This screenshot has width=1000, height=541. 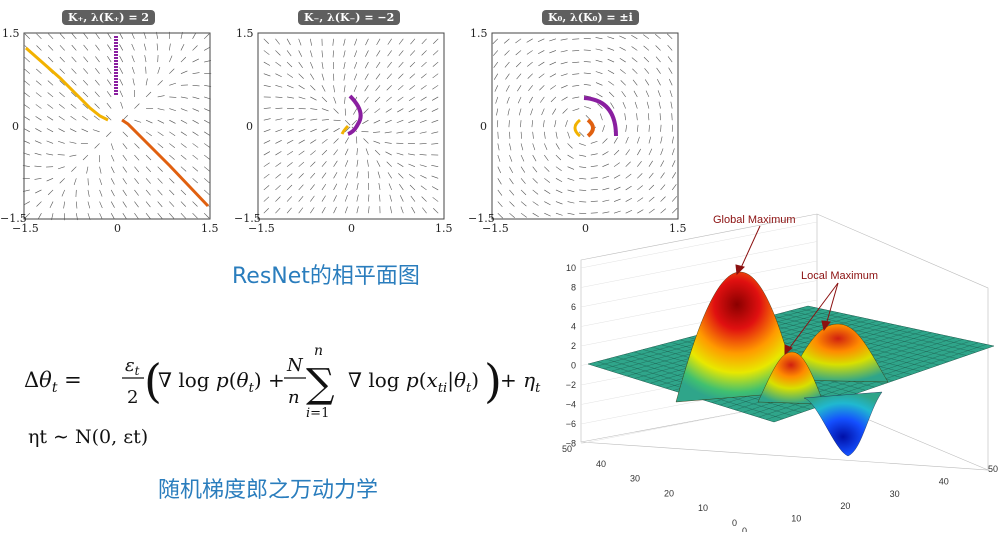 I want to click on vector-field-arrows, so click(x=585, y=126).